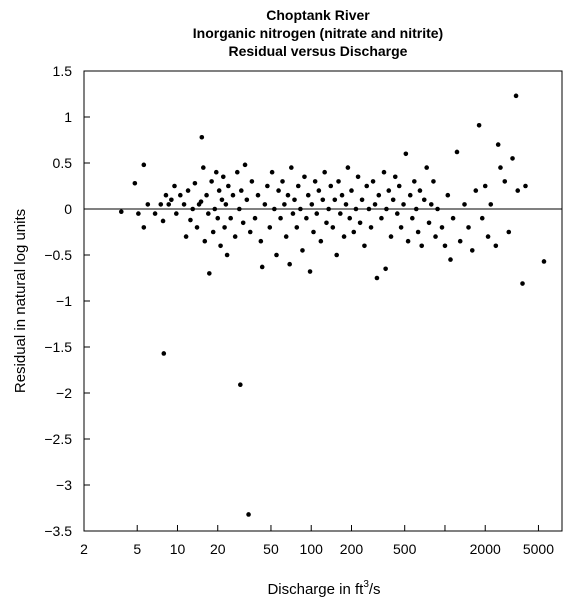 The image size is (564, 608). What do you see at coordinates (84, 549) in the screenshot?
I see `x-tick-label: 2` at bounding box center [84, 549].